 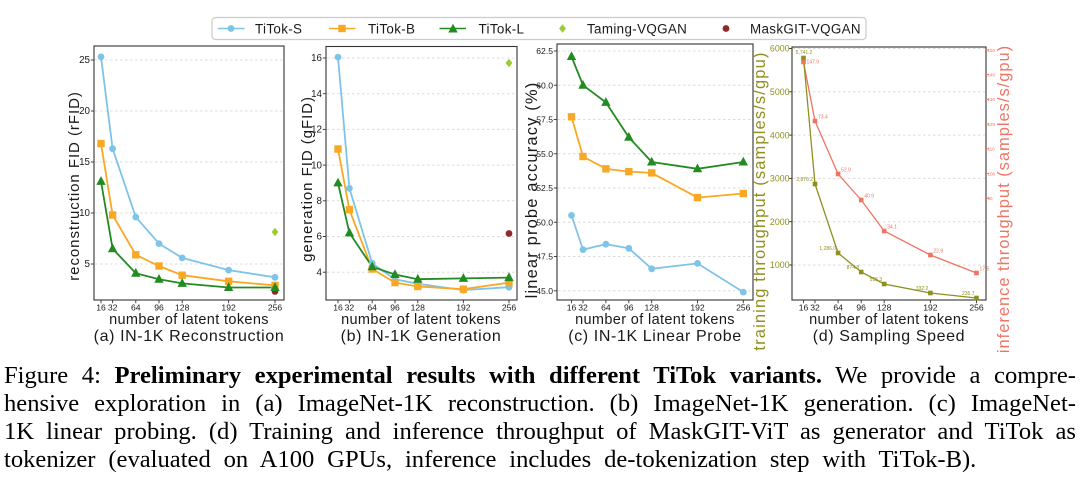 I want to click on svg-text: 17.5, so click(x=985, y=270).